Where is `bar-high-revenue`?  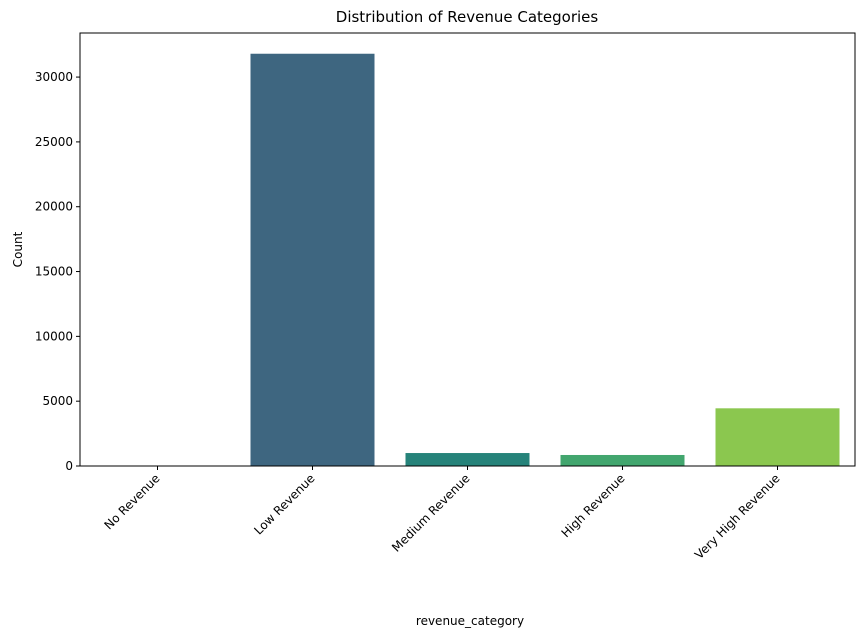 bar-high-revenue is located at coordinates (622, 460).